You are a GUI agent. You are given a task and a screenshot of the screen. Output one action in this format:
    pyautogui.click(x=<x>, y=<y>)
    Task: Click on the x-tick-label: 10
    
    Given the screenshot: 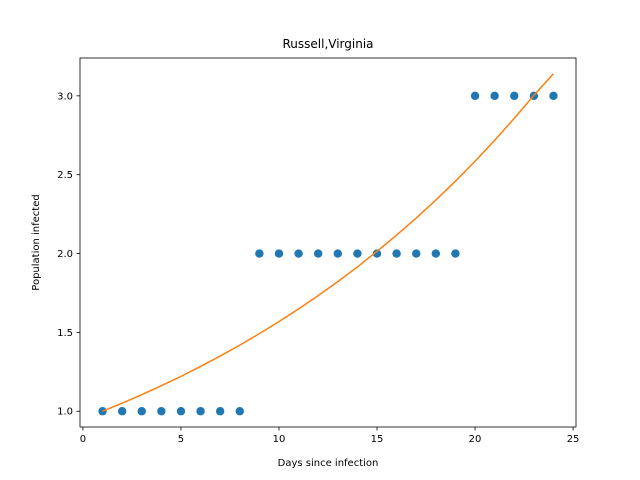 What is the action you would take?
    pyautogui.click(x=279, y=439)
    